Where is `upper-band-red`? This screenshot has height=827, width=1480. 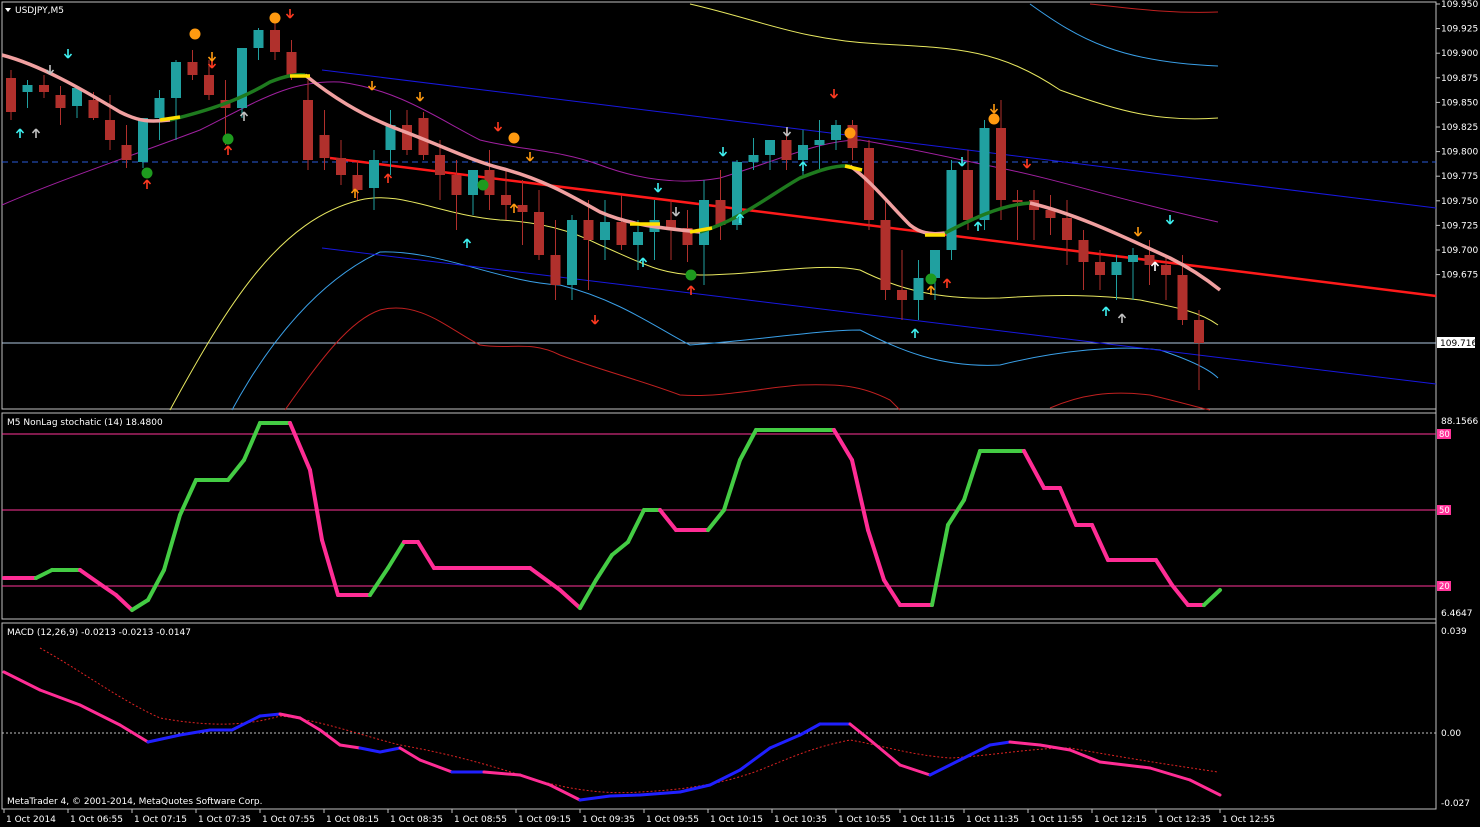 upper-band-red is located at coordinates (1154, 8).